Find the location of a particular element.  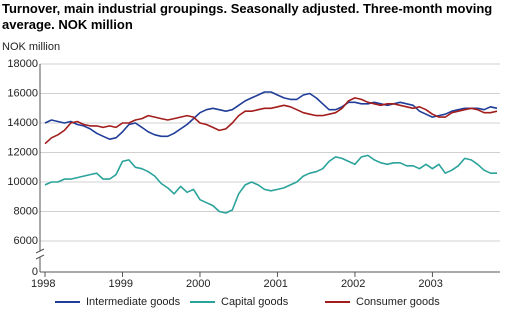

y-tick-label: 6000 is located at coordinates (26, 241).